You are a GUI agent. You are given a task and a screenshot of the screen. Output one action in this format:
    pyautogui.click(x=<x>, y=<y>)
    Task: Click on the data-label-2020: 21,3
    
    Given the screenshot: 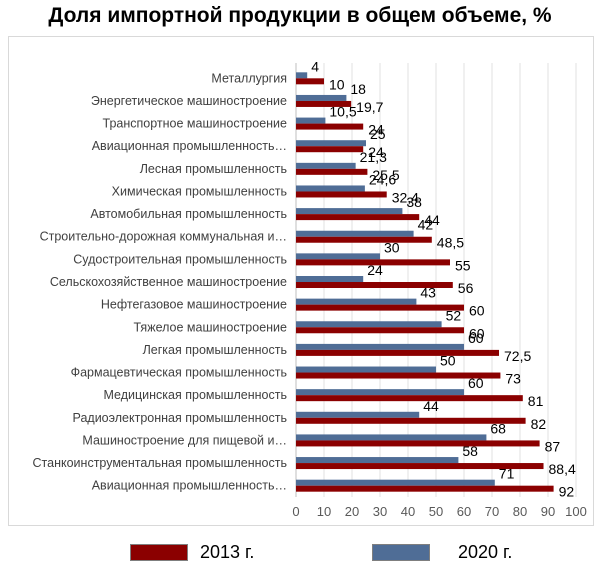 What is the action you would take?
    pyautogui.click(x=373, y=157)
    